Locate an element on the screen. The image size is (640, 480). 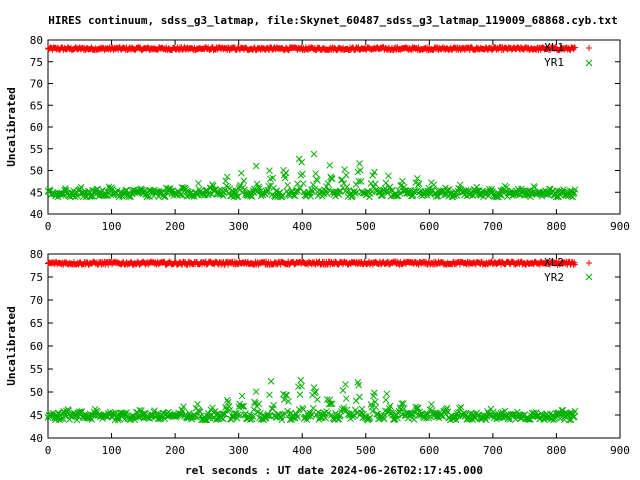
legend-marker-xl is located at coordinates (589, 48).